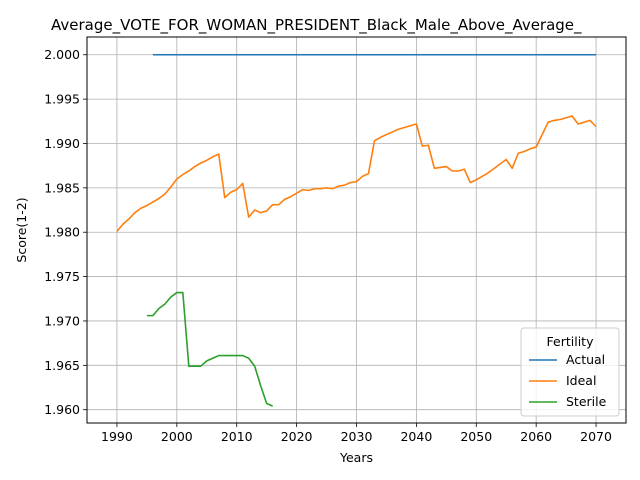 This screenshot has height=480, width=640. I want to click on y-tick-label: 1.980, so click(62, 232).